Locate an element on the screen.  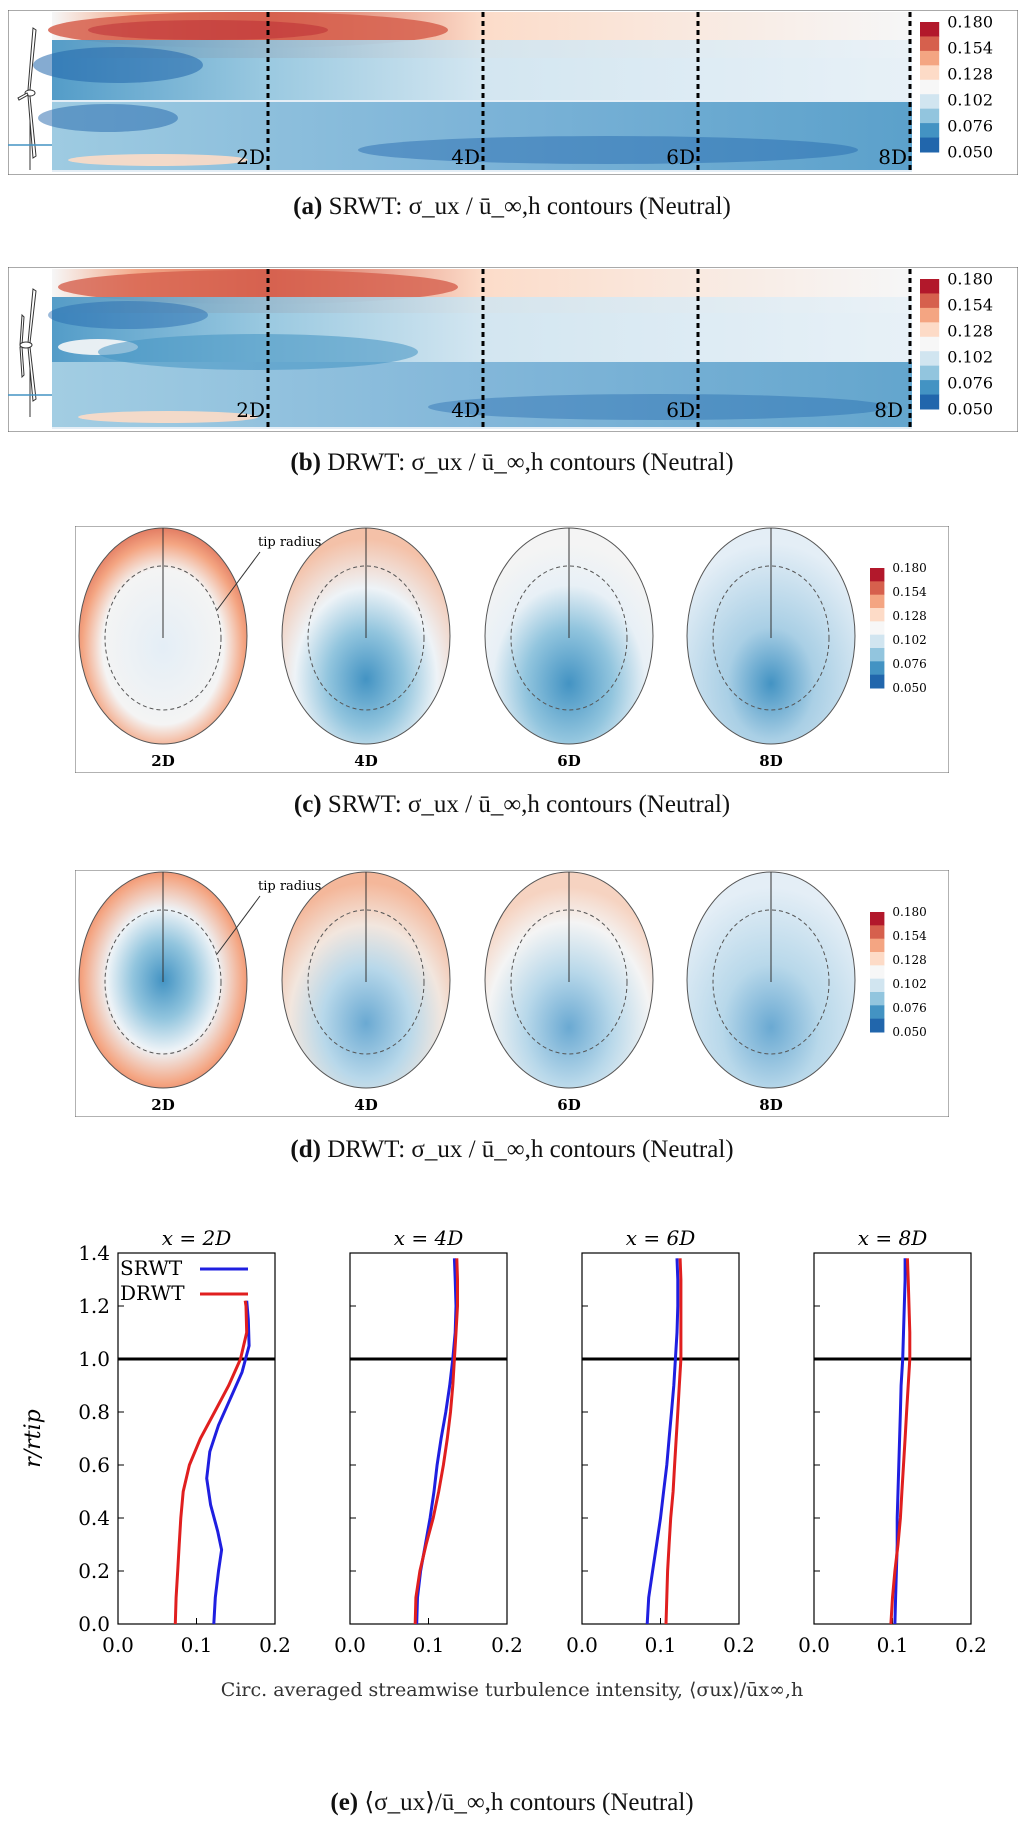
series-line-srwt is located at coordinates (662, 1441).